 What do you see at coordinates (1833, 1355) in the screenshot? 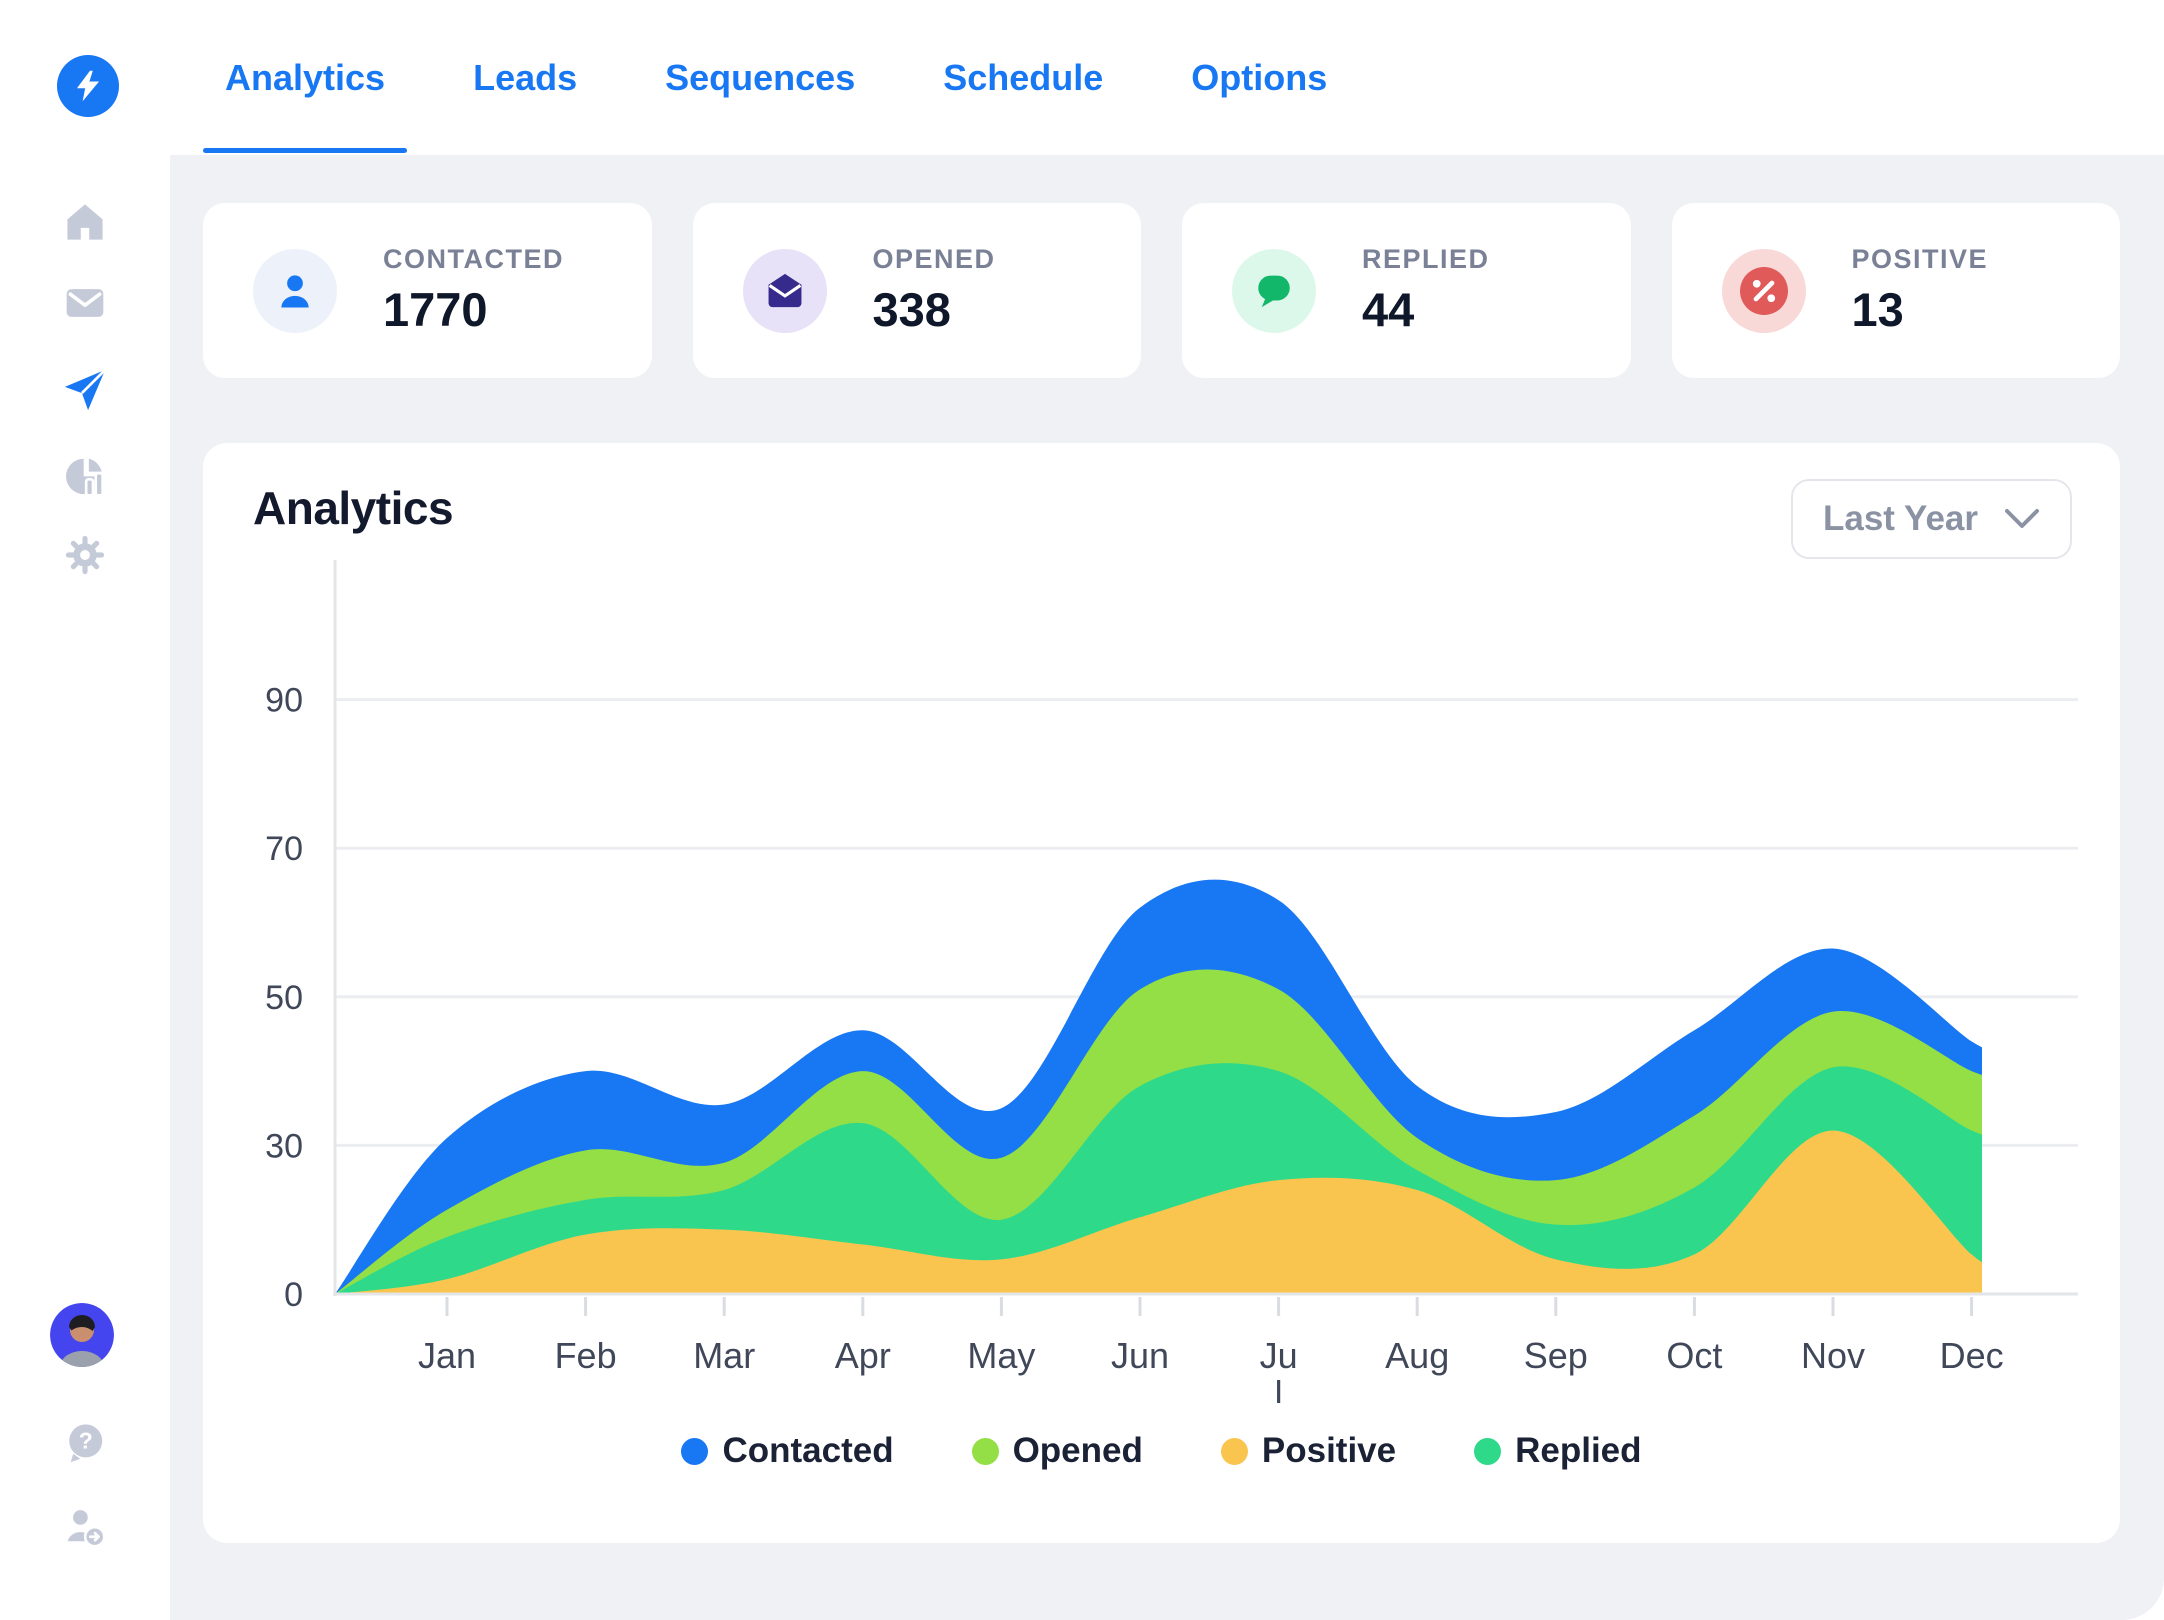
I see `x-axis-label: Nov` at bounding box center [1833, 1355].